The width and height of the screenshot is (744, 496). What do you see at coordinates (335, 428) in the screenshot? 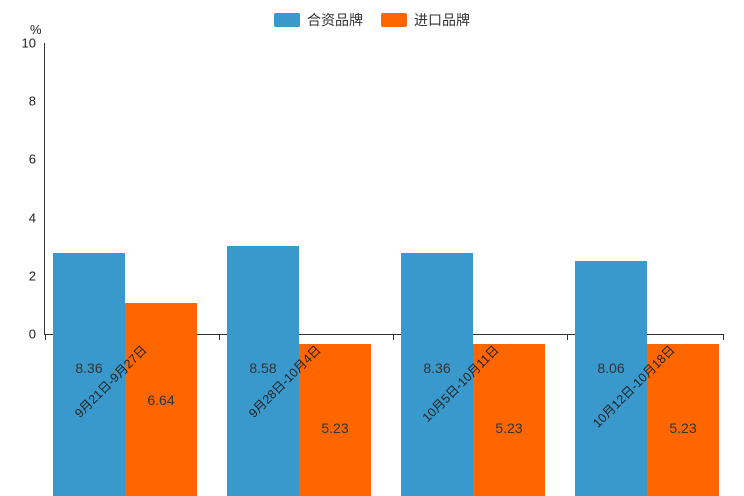
I see `bar-value-imported-1: 5.23` at bounding box center [335, 428].